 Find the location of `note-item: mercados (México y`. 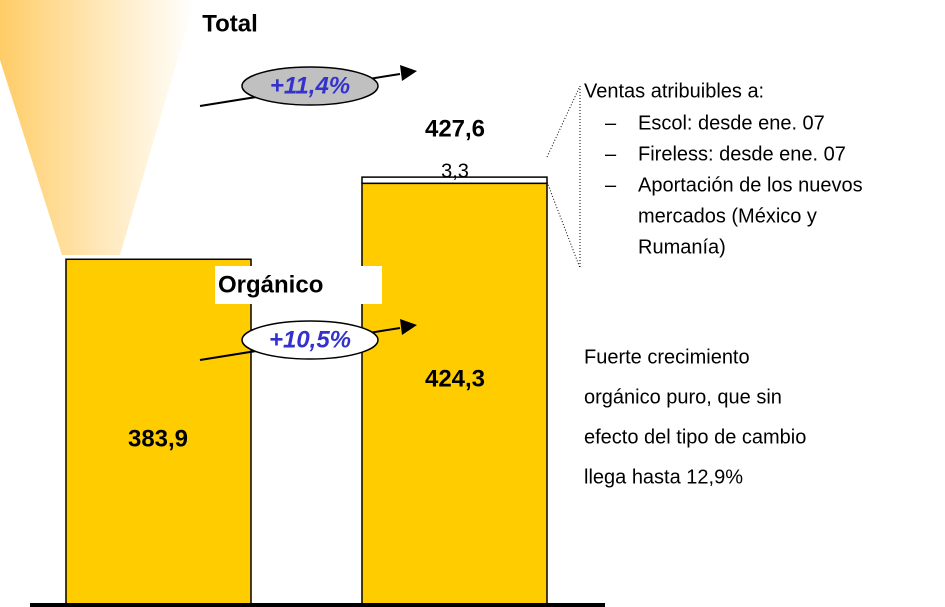

note-item: mercados (México y is located at coordinates (727, 216).